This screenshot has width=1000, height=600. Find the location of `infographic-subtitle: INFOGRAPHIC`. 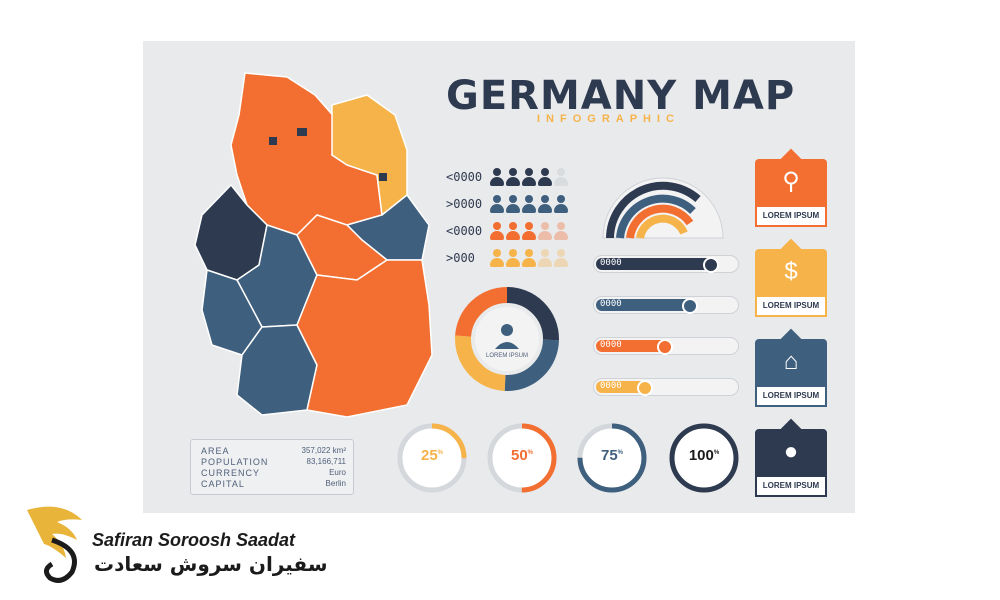

infographic-subtitle: INFOGRAPHIC is located at coordinates (608, 119).